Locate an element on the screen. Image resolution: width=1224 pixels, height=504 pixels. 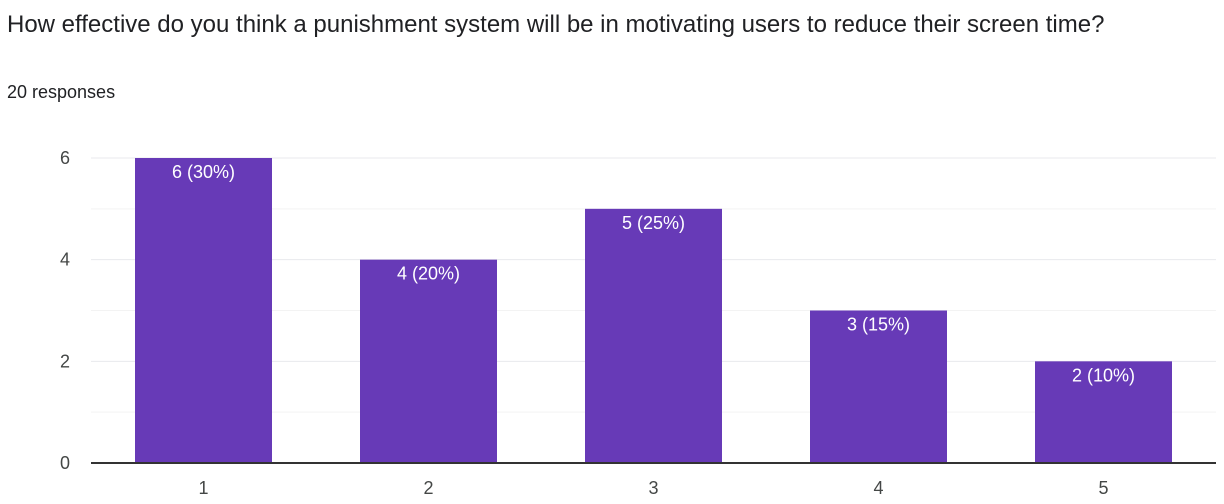
response-count: 20 responses is located at coordinates (61, 92).